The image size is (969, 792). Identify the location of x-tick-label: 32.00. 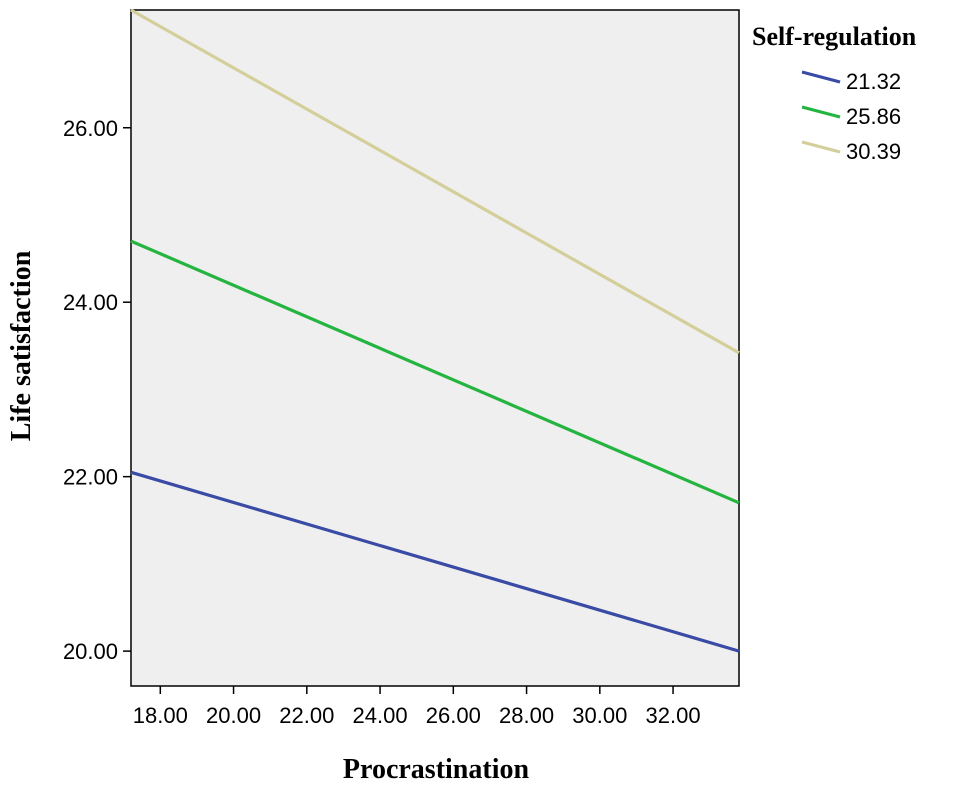
(673, 715).